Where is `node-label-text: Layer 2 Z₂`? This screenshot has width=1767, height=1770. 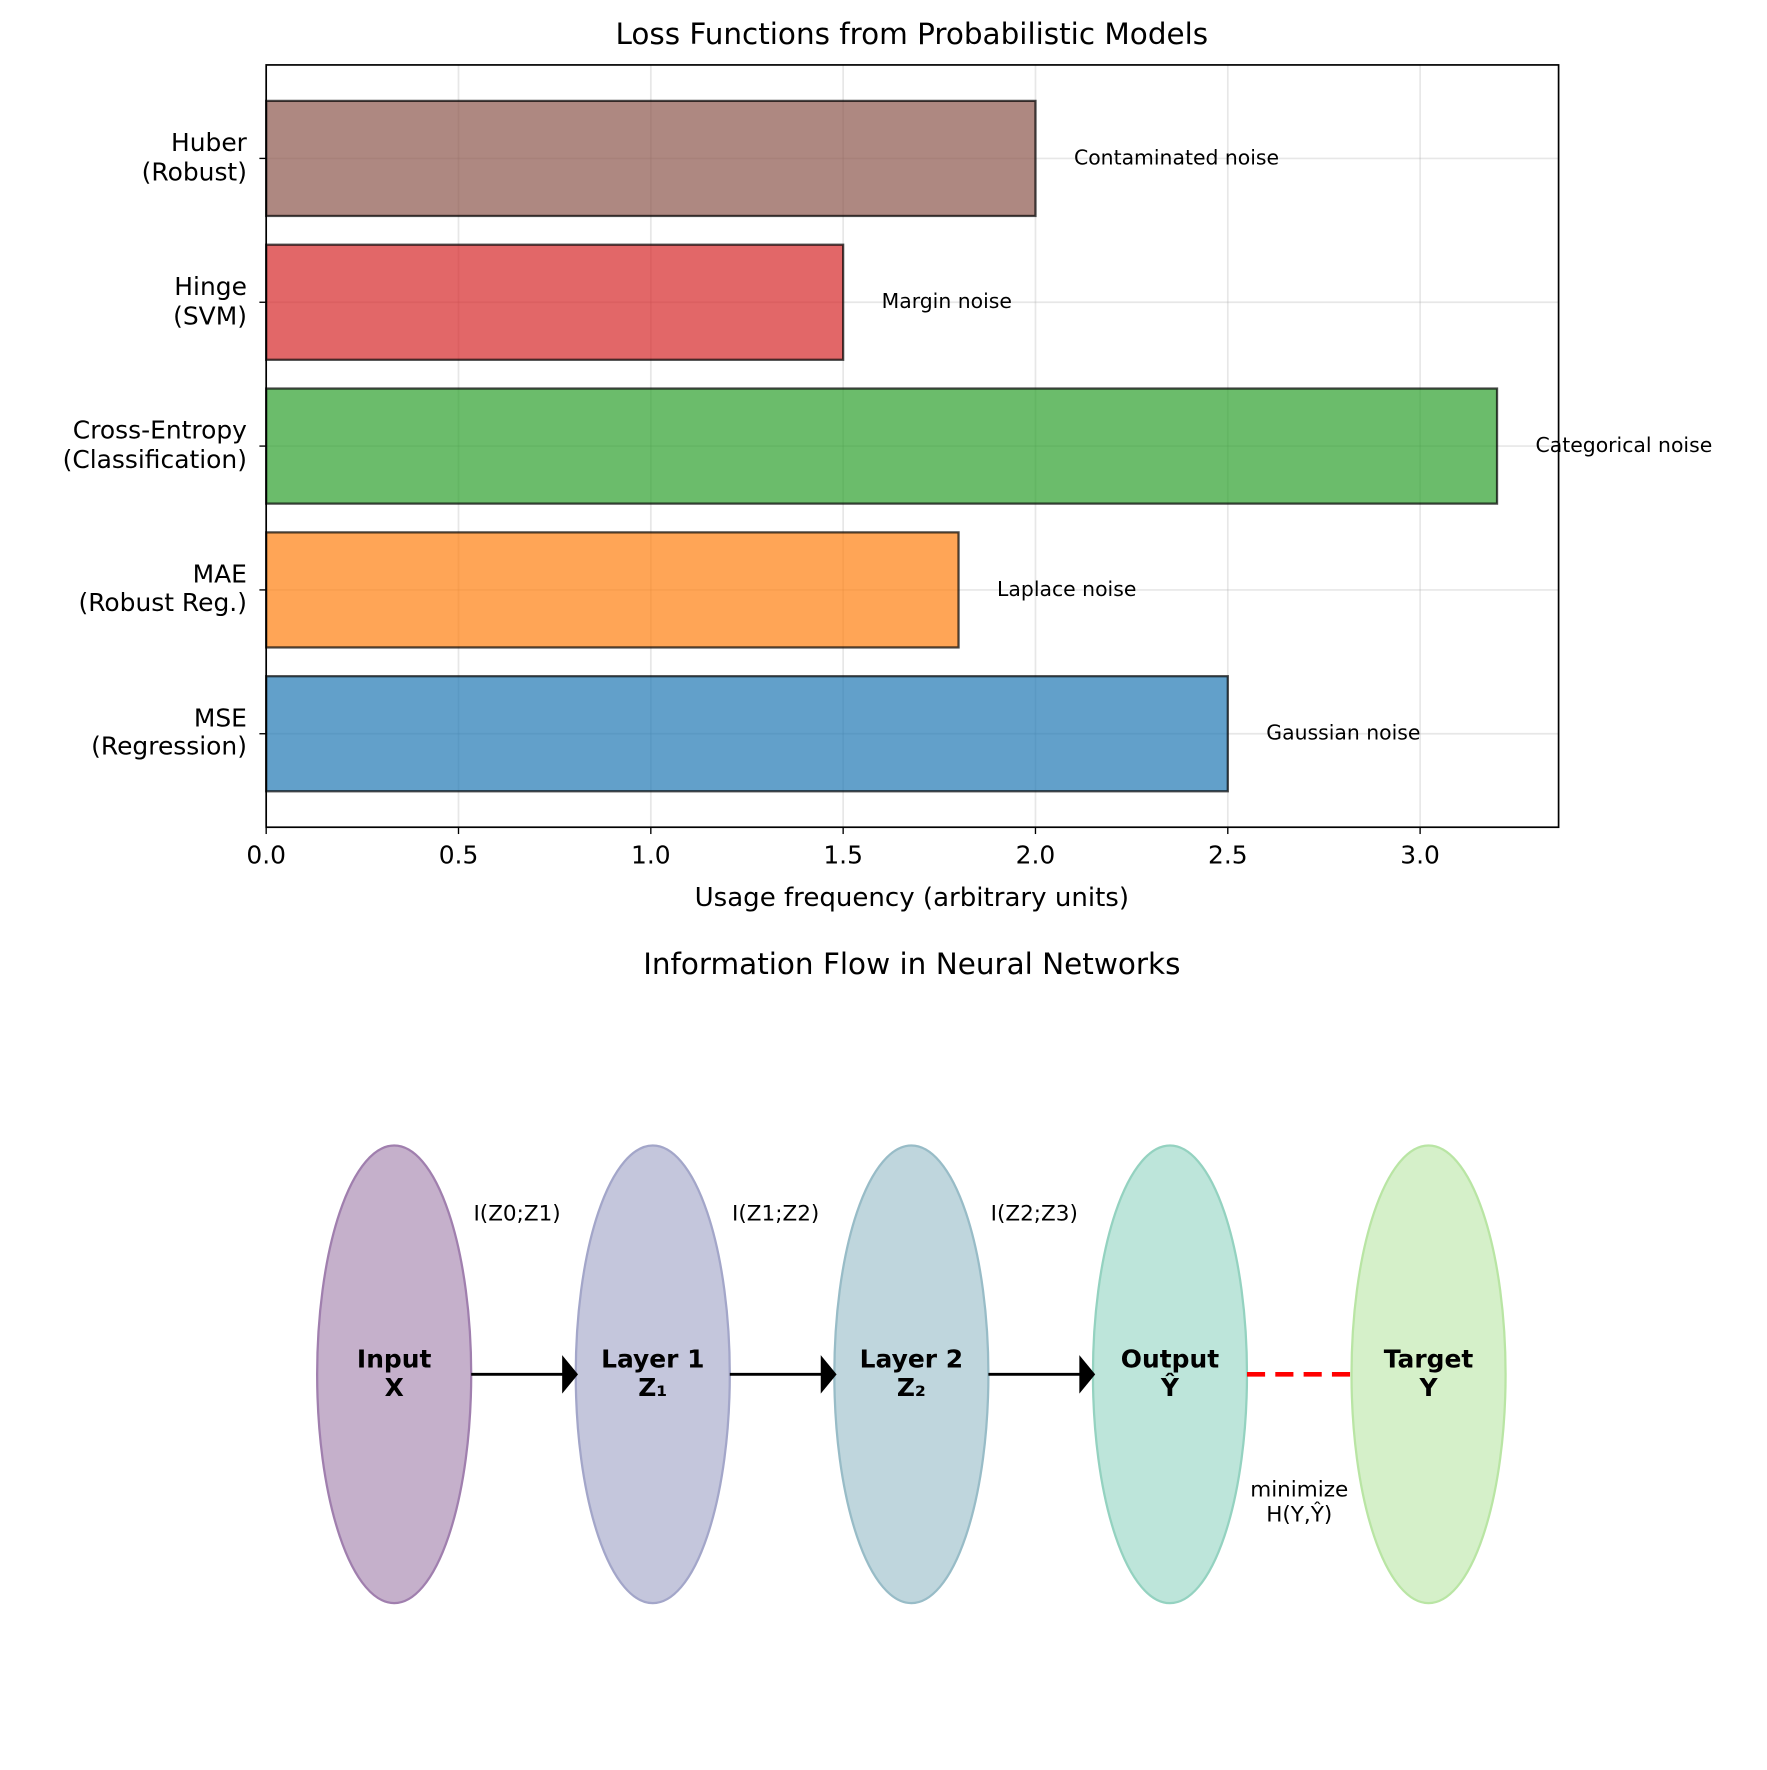
node-label-text: Layer 2 Z₂ is located at coordinates (911, 1374).